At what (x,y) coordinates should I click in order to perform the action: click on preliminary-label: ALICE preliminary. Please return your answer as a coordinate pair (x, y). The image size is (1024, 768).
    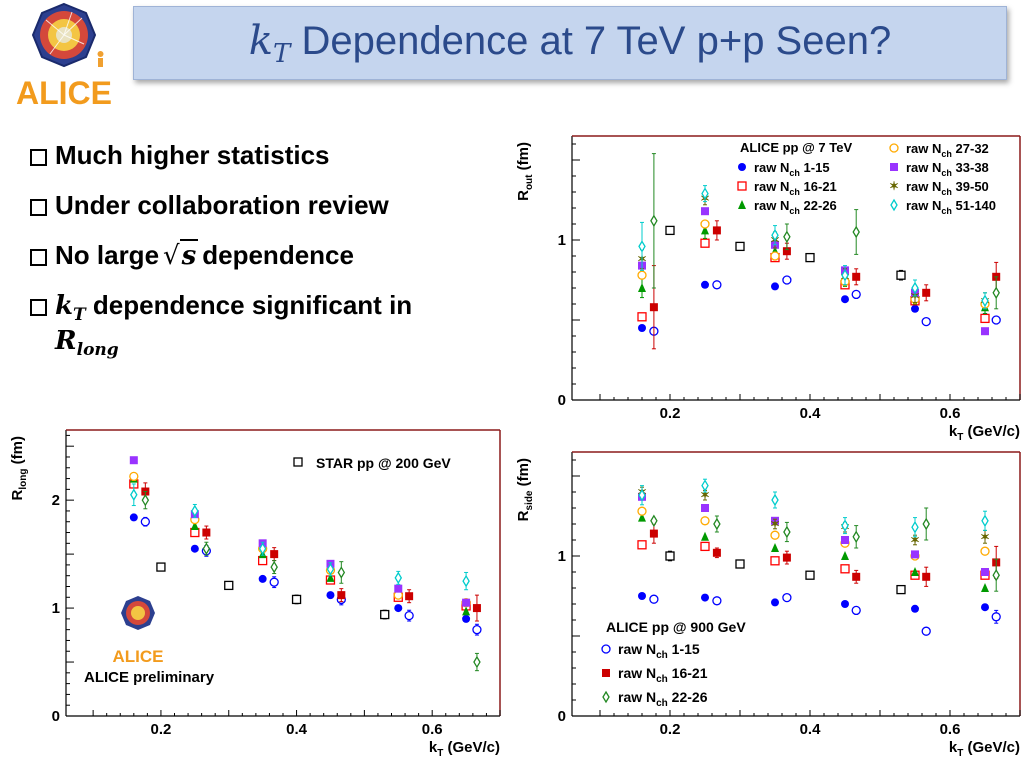
    Looking at the image, I should click on (149, 677).